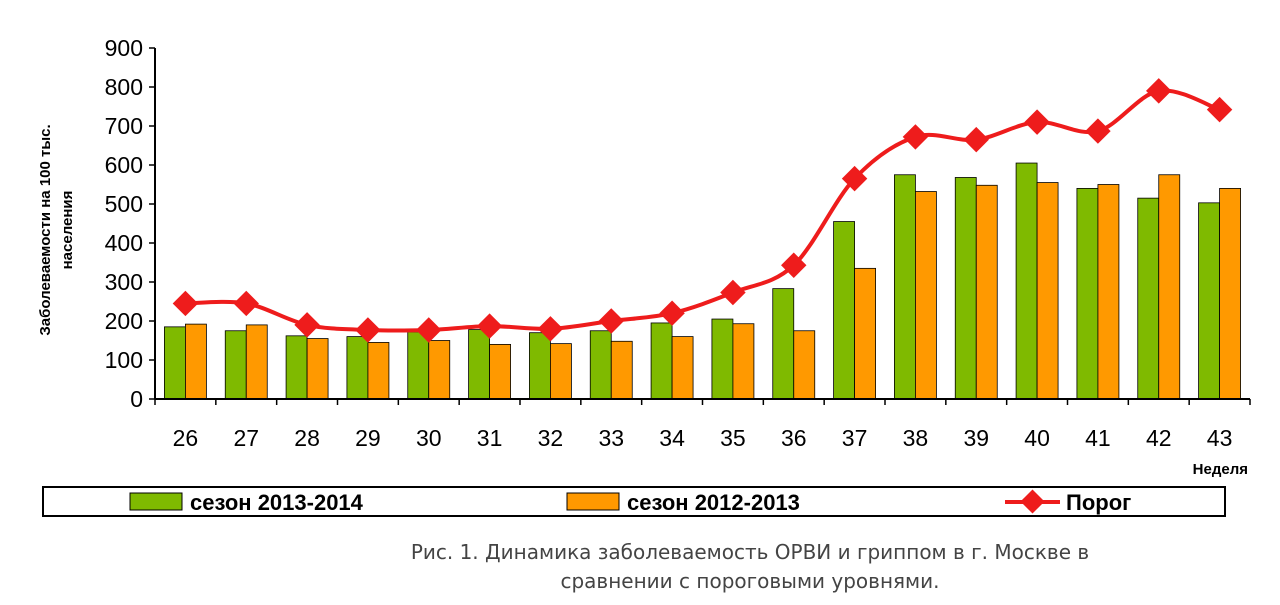 This screenshot has width=1280, height=605. I want to click on legend-swatch-season-2012-2013, so click(593, 501).